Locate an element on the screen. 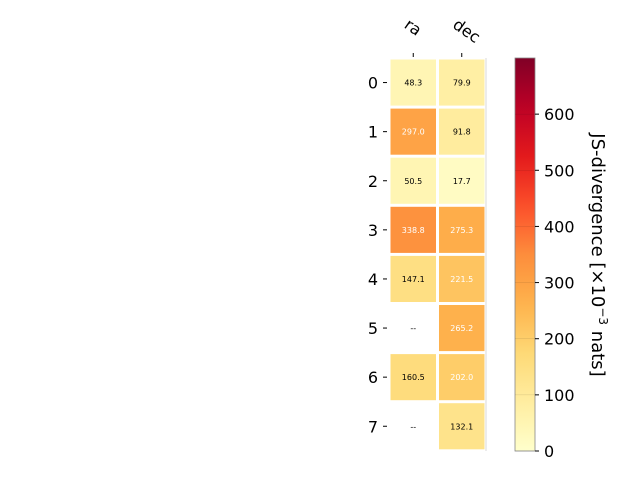 The image size is (640, 480). row-tick-label: 0 is located at coordinates (373, 83).